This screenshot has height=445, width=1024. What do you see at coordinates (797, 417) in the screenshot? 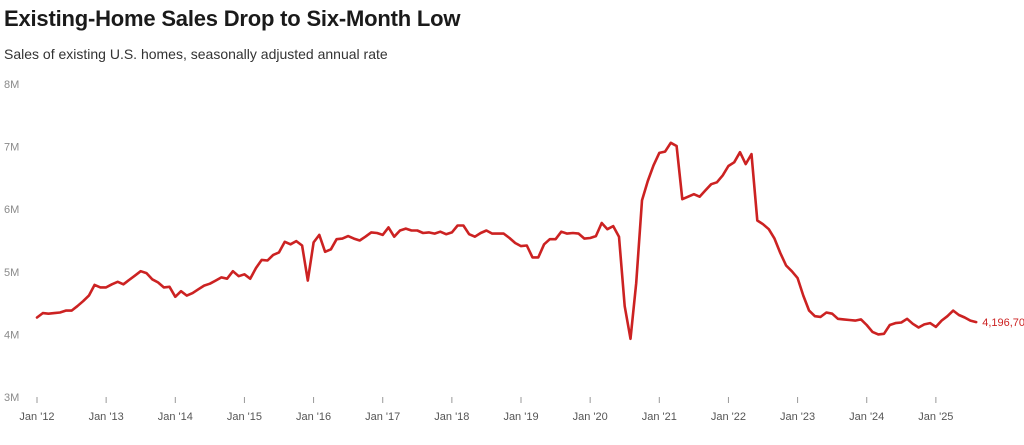
I see `x-tick-label: Jan '23` at bounding box center [797, 417].